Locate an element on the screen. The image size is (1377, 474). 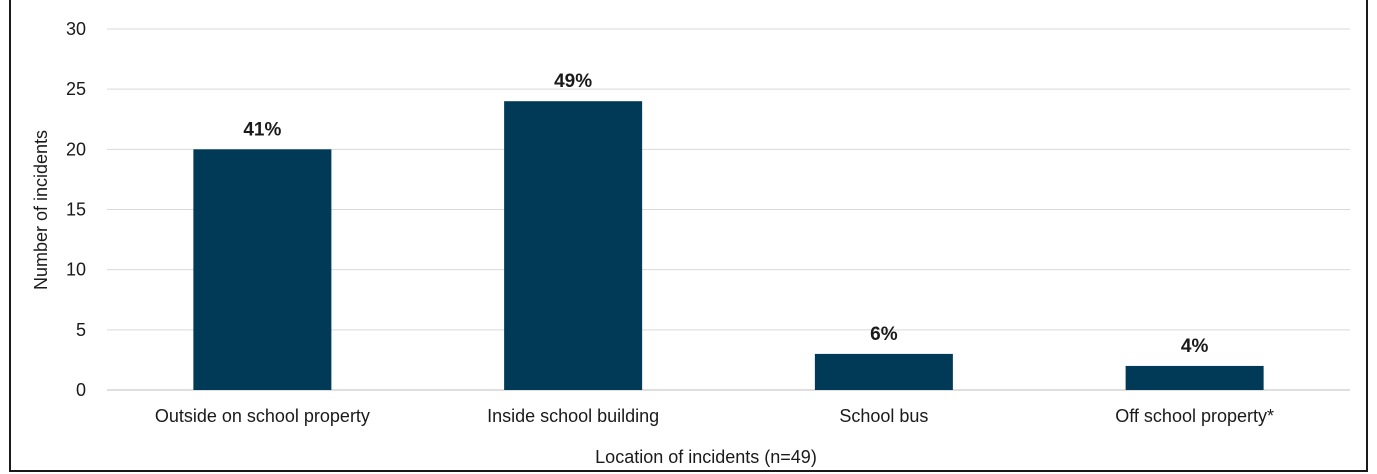
x-category-label: Off school property* is located at coordinates (1194, 416).